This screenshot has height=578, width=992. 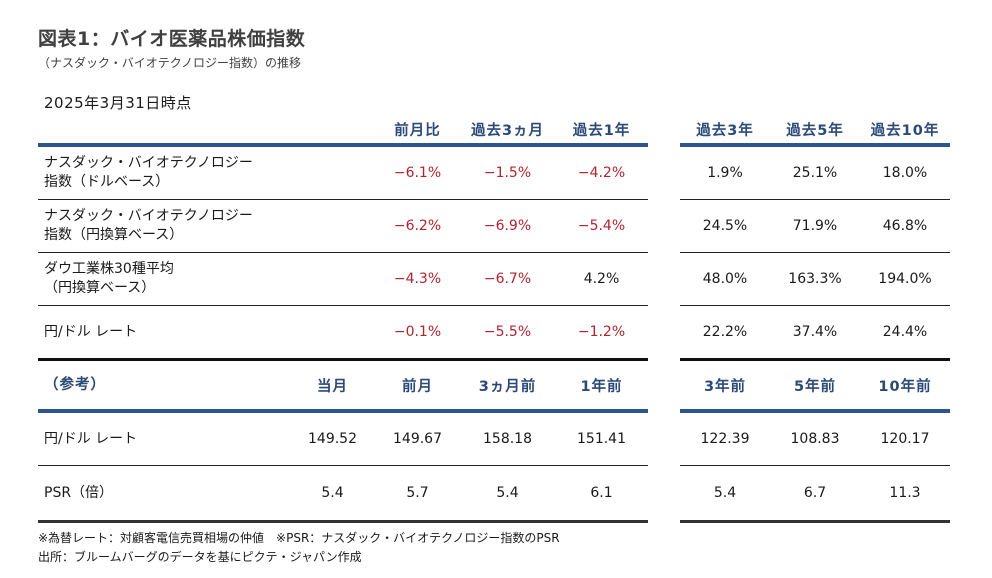 I want to click on header-blank, so click(x=206, y=129).